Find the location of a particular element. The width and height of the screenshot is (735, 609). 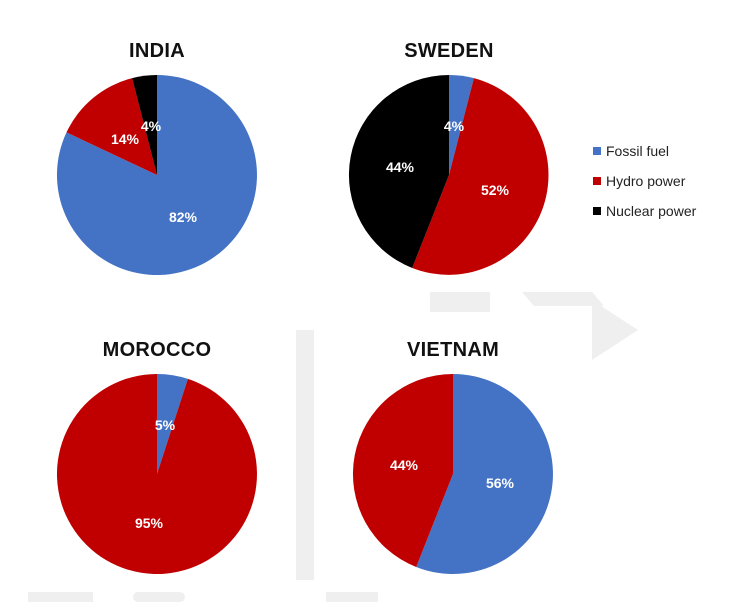

label-fossil: 56% is located at coordinates (500, 483).